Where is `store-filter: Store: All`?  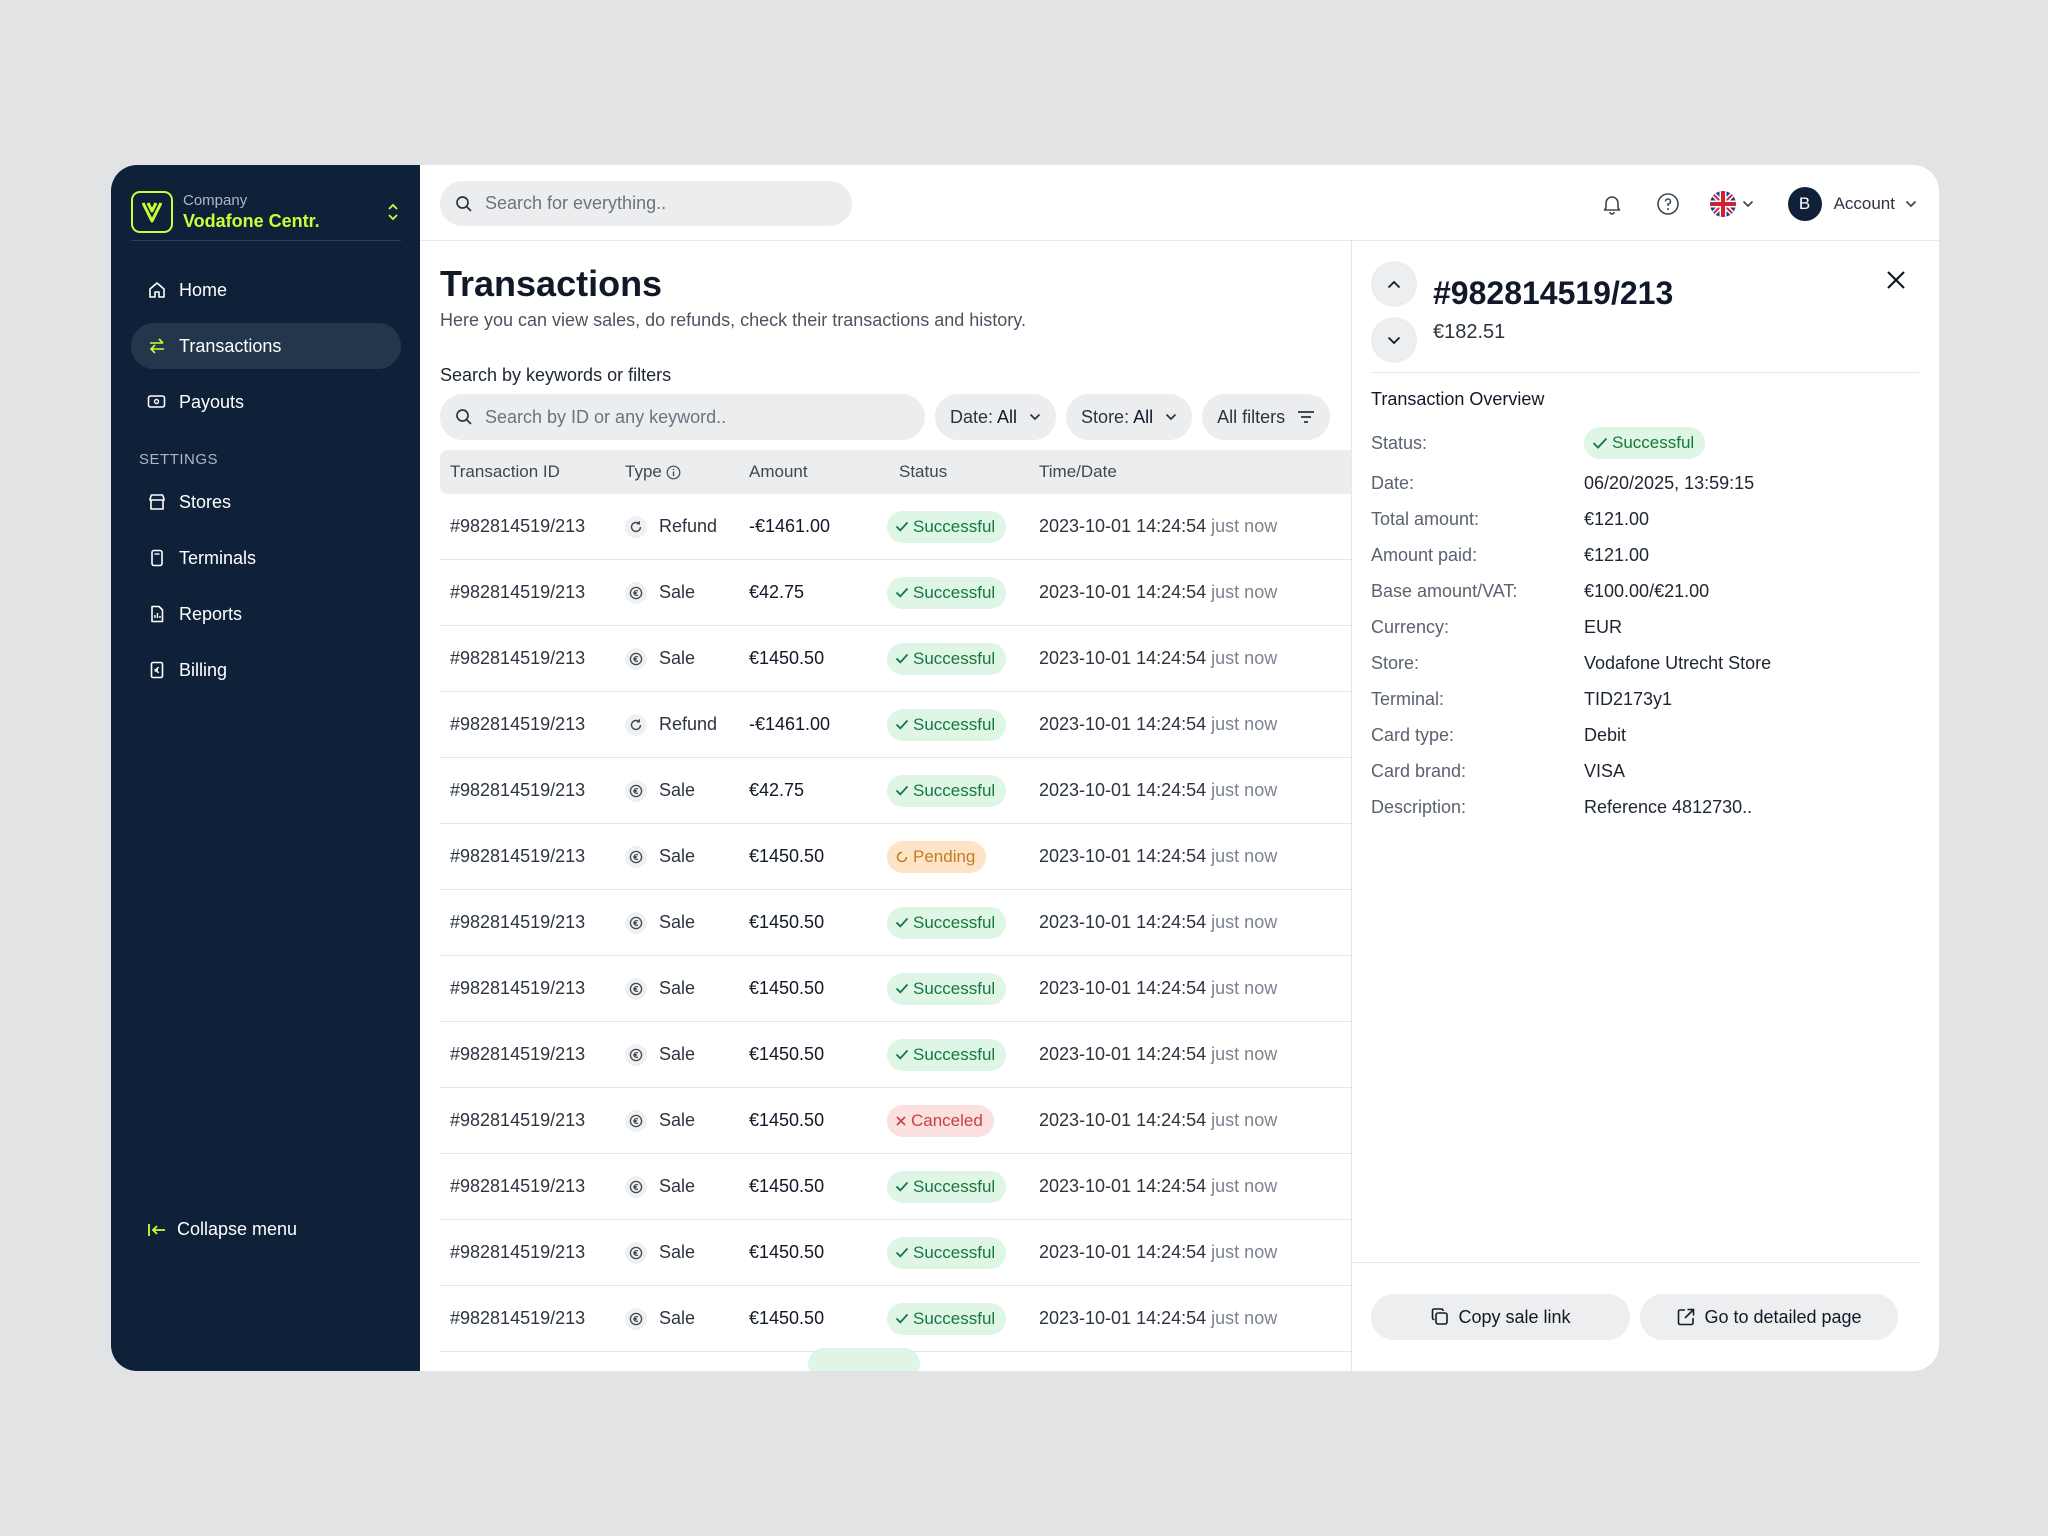
store-filter: Store: All is located at coordinates (1129, 417).